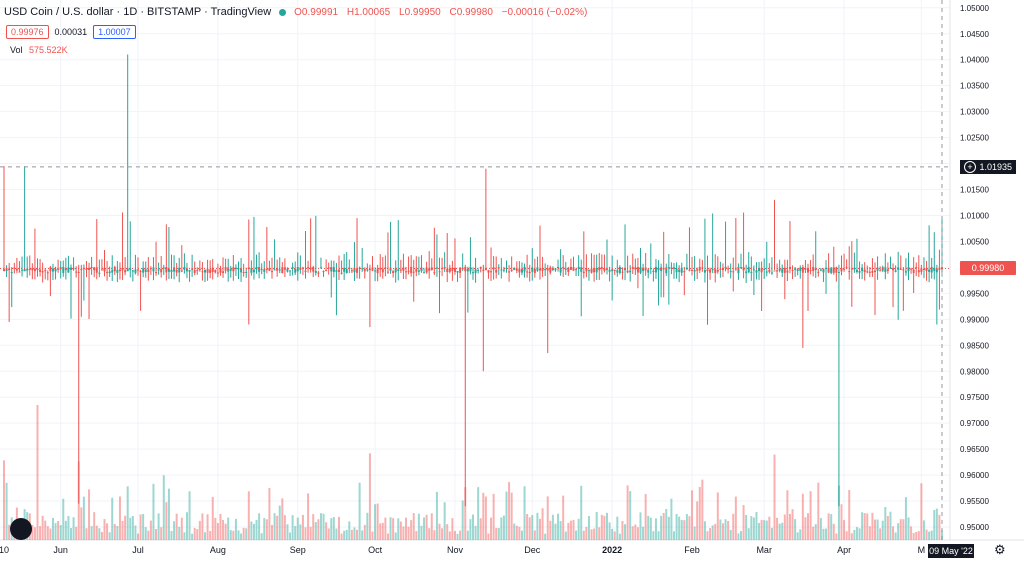 Image resolution: width=1024 pixels, height=565 pixels. I want to click on gear-icon: ⚙, so click(1000, 549).